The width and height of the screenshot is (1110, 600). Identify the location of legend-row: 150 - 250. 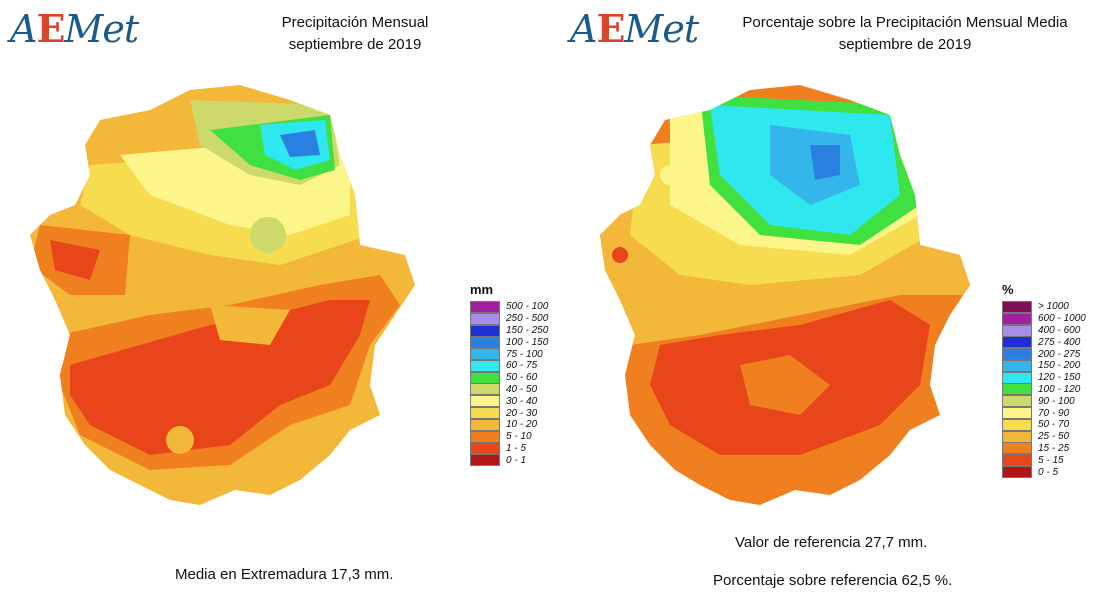
(509, 330).